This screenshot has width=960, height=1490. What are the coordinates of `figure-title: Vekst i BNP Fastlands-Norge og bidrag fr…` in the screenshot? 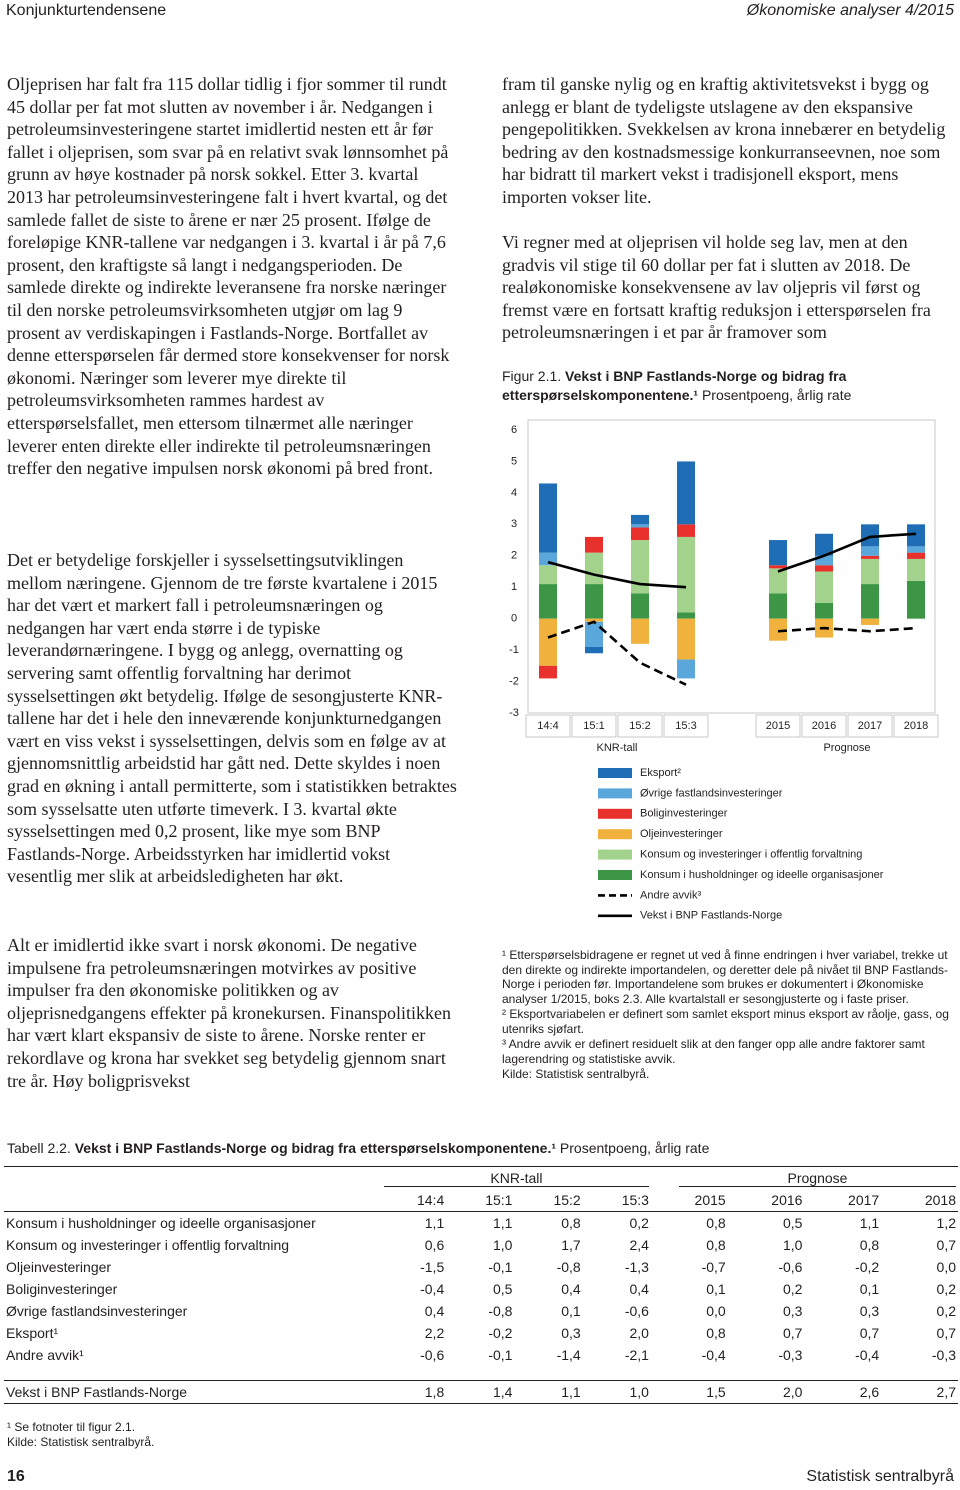 It's located at (674, 385).